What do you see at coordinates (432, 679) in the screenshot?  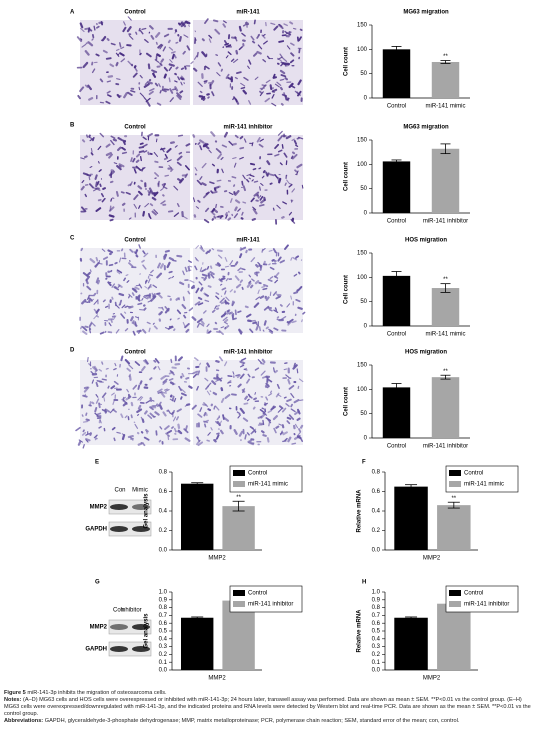 I see `x-tick-label: MMP2` at bounding box center [432, 679].